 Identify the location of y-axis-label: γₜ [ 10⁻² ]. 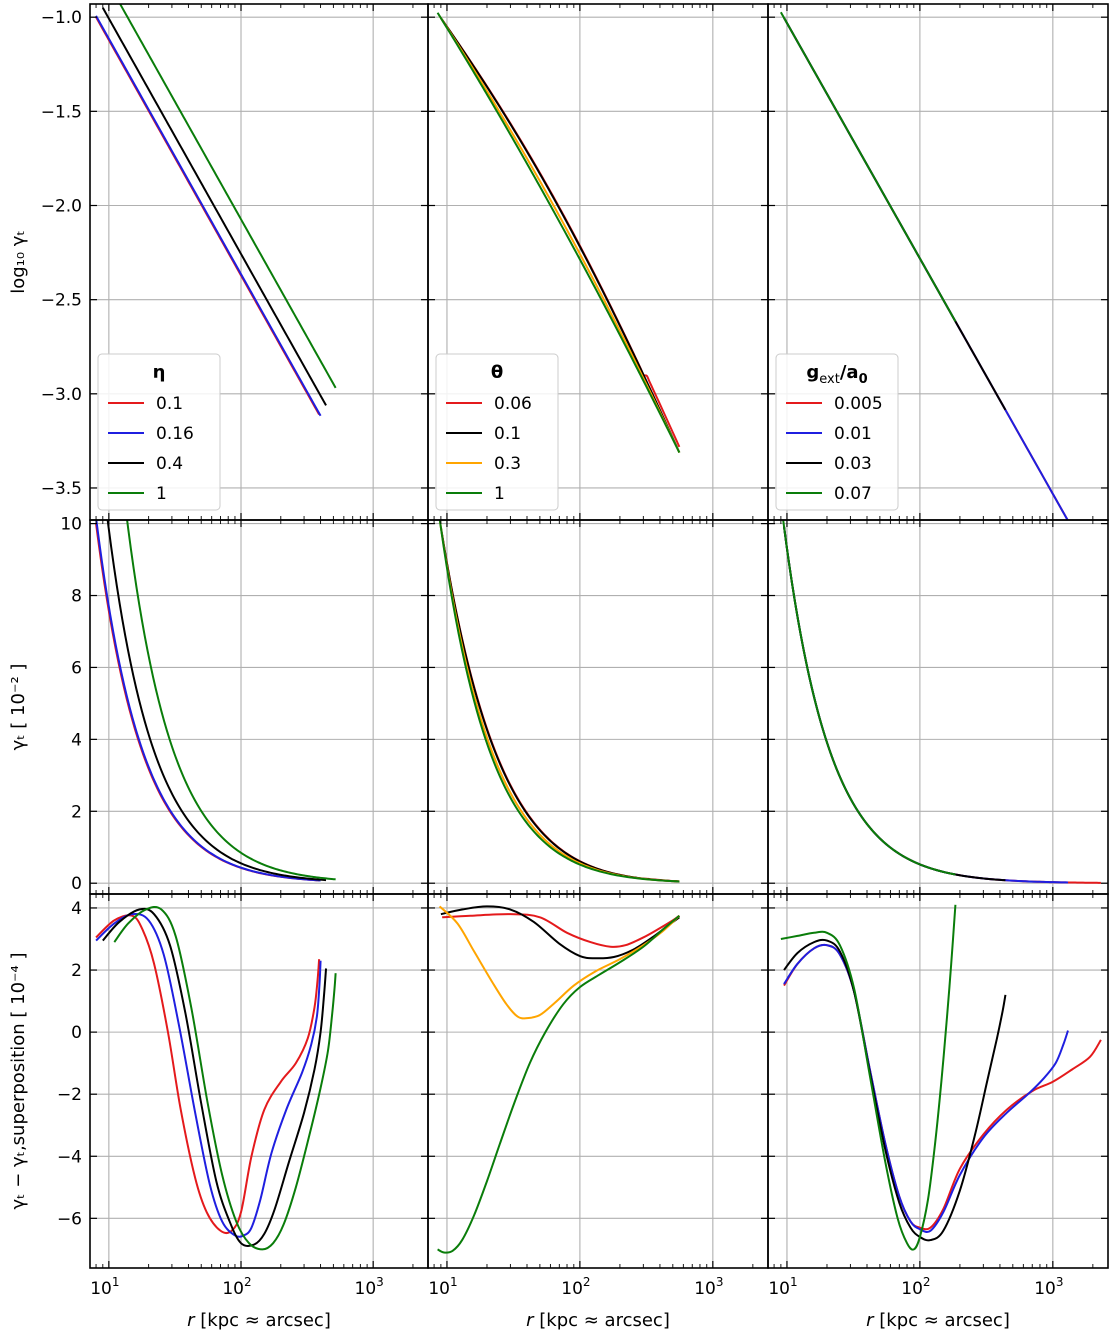
(18, 707).